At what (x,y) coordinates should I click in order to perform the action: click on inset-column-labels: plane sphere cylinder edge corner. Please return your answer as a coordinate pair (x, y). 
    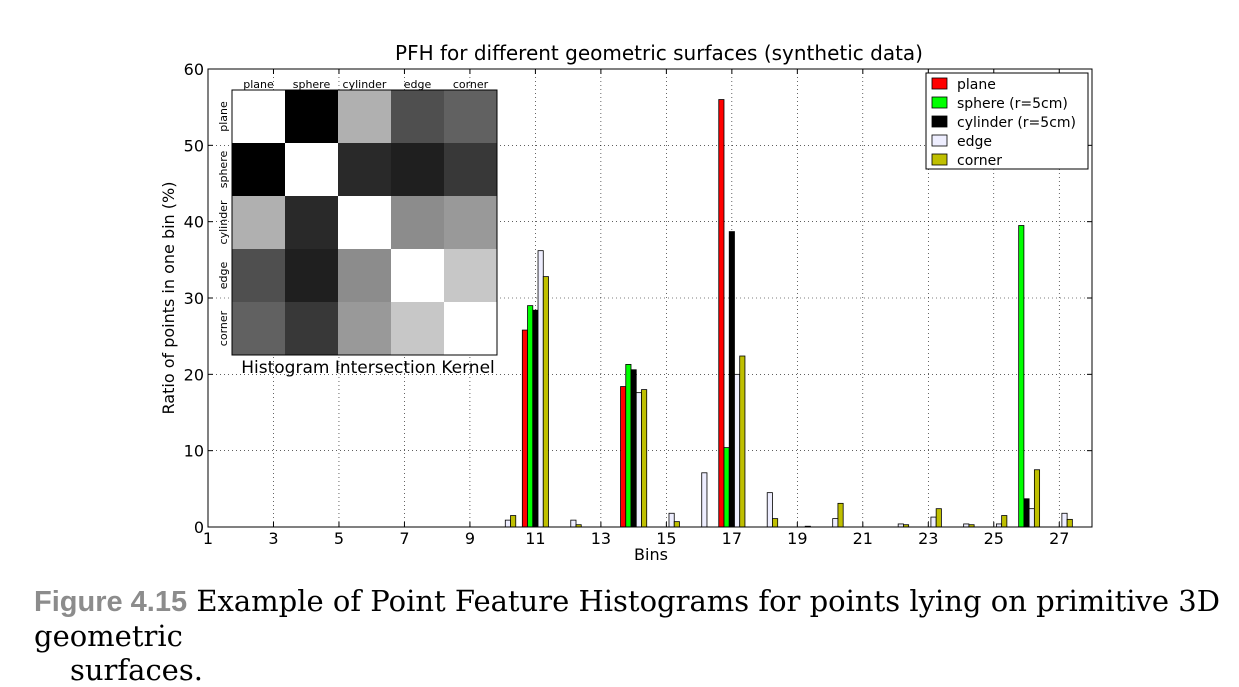
    Looking at the image, I should click on (365, 84).